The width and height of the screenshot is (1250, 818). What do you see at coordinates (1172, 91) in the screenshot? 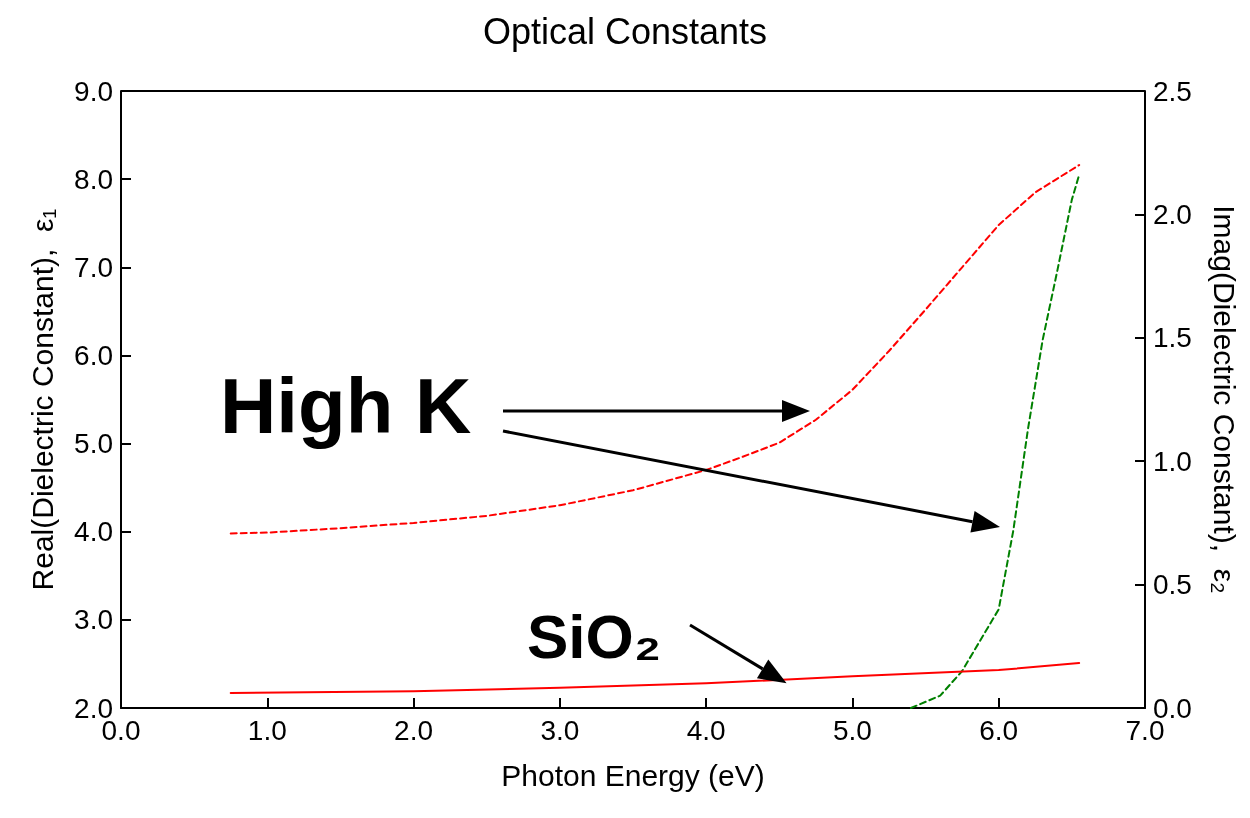
I see `y2-tick-label: 2.5` at bounding box center [1172, 91].